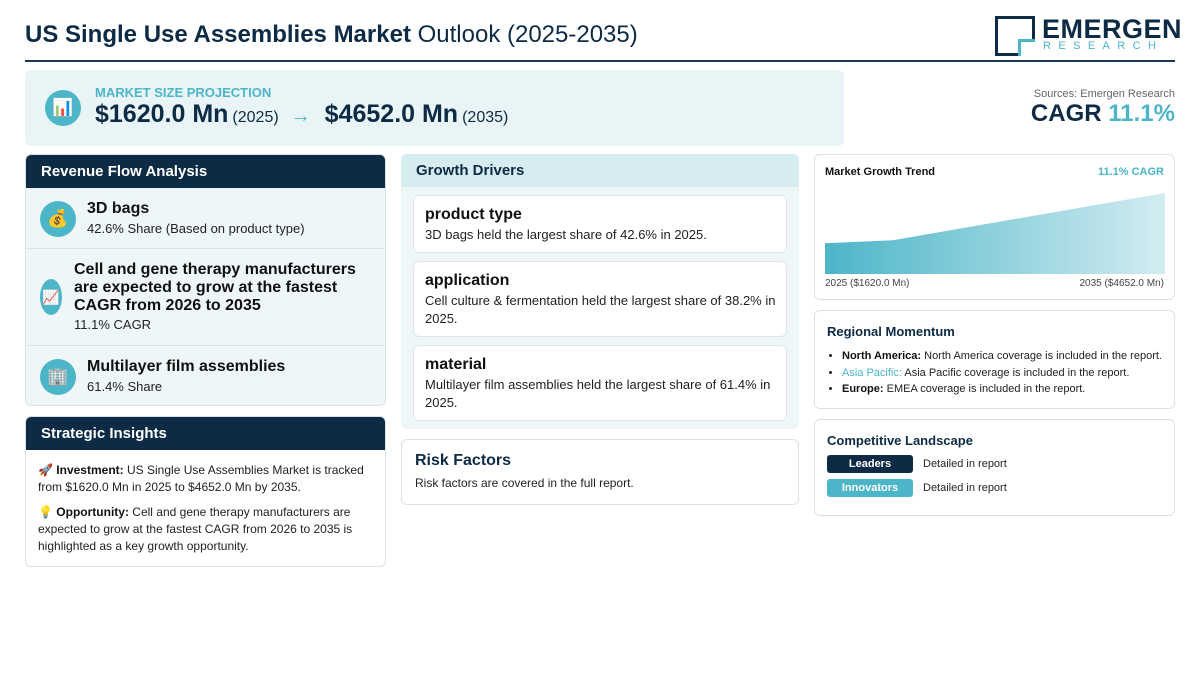  Describe the element at coordinates (867, 283) in the screenshot. I see `trend-start-label: 2025 ($1620.0 Mn)` at that location.